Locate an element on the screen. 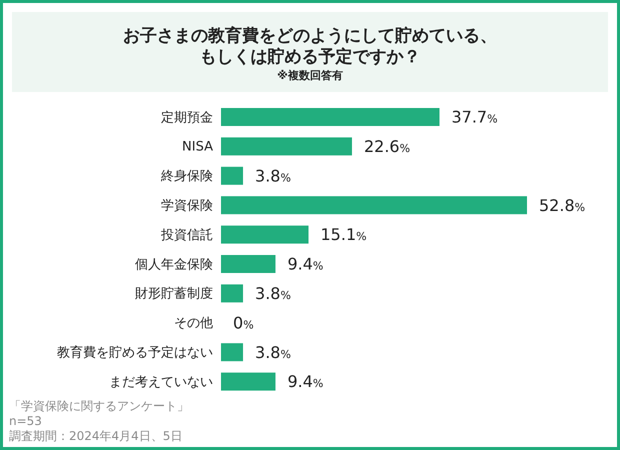 This screenshot has width=620, height=450. y-tick-label: 終身保険 is located at coordinates (186, 176).